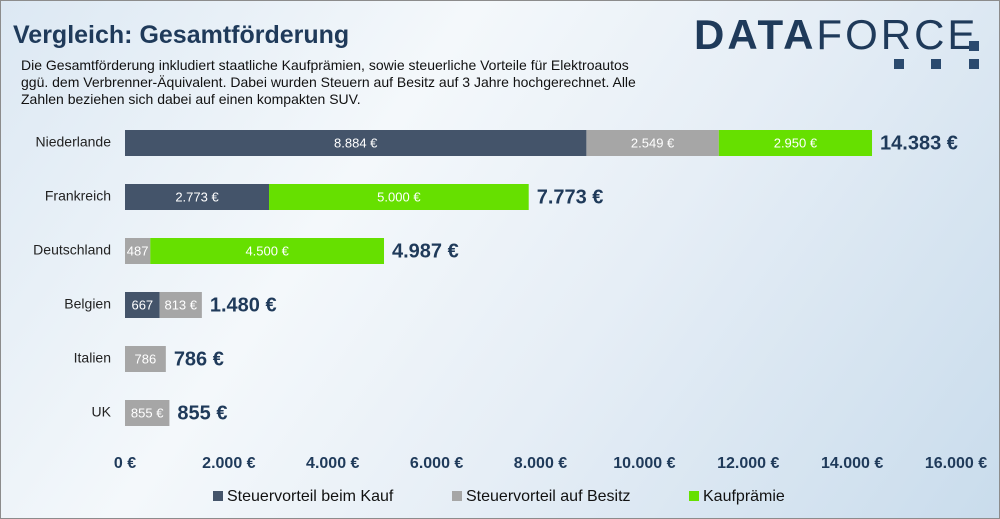 This screenshot has width=1000, height=519. I want to click on value-label: 2.549 €, so click(653, 142).